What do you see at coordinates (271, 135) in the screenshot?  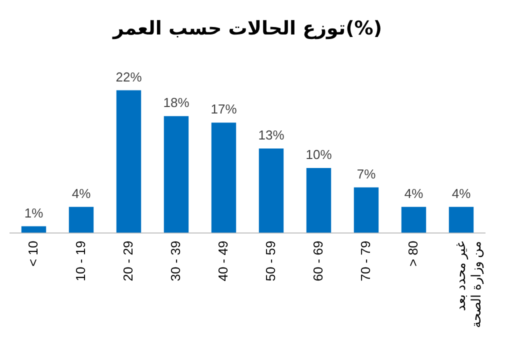 I see `data-label: 13%` at bounding box center [271, 135].